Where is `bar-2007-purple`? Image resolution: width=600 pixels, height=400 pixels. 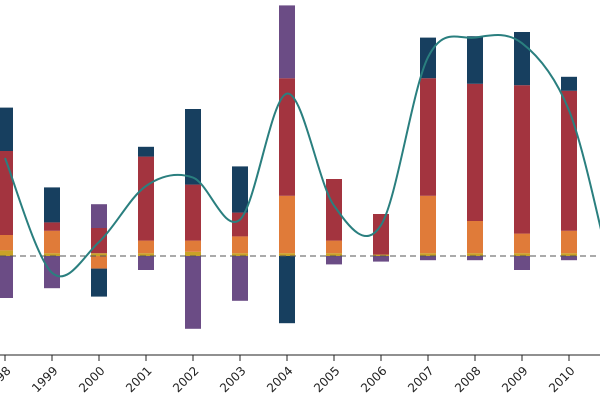
bar-2007-purple is located at coordinates (428, 258).